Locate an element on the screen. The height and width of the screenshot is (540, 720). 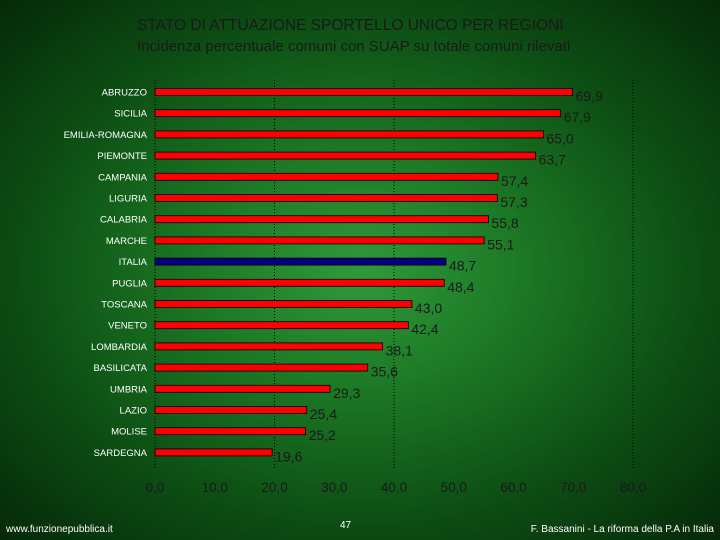
value-label: 69,9 is located at coordinates (589, 96).